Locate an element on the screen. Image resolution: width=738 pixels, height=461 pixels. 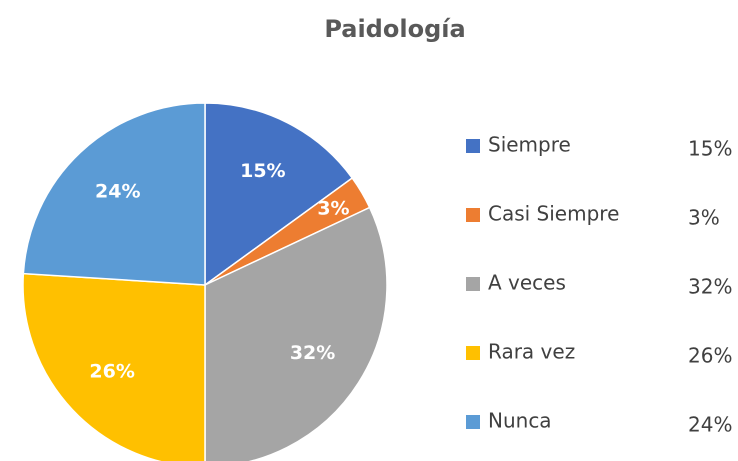
legend-value: 24% is located at coordinates (710, 425).